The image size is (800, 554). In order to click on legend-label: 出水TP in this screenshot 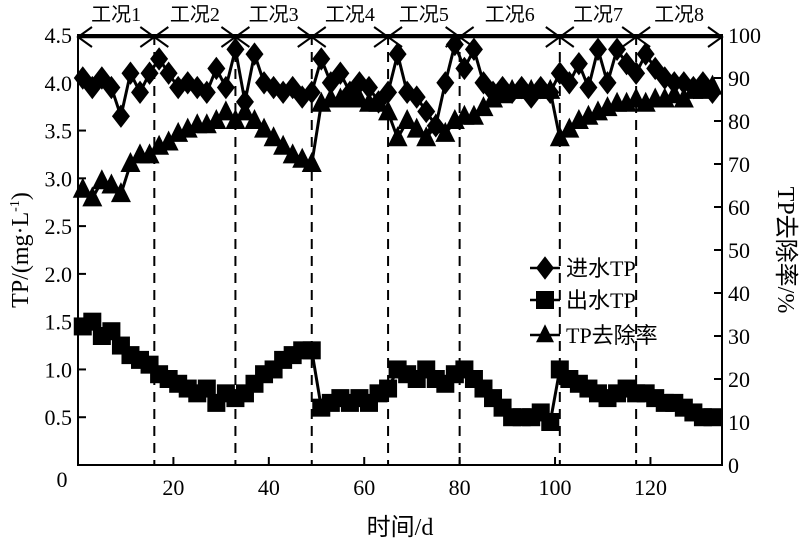, I will do `click(601, 300)`.